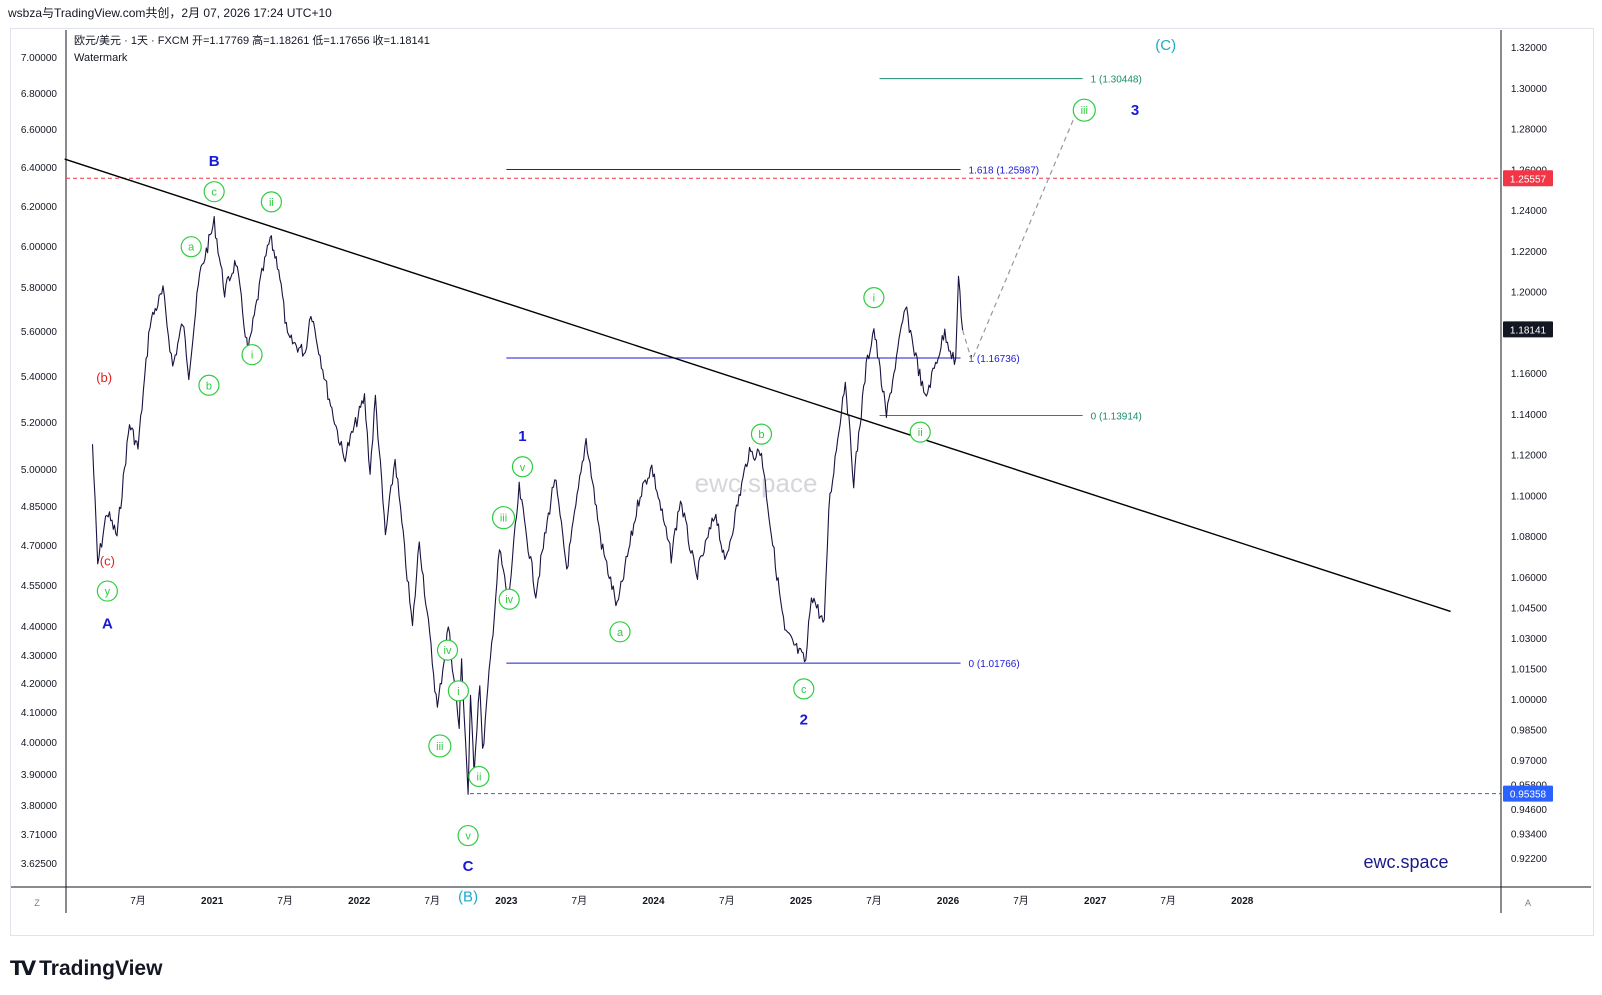 The height and width of the screenshot is (995, 1602). I want to click on left-axis-tick-10: 5.00000, so click(39, 470).